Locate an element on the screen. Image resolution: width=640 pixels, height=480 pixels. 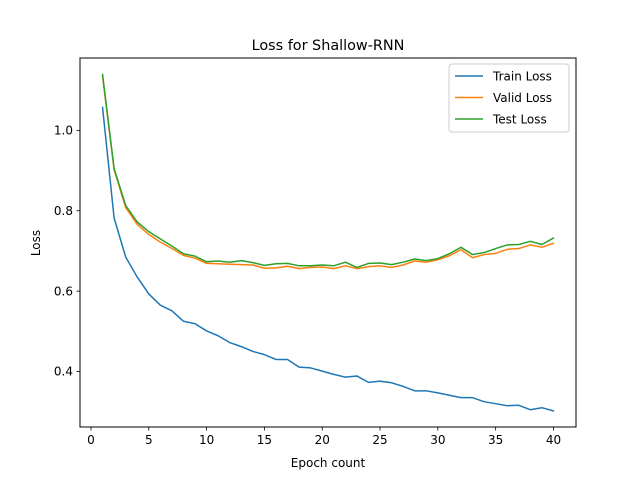
y-axis-label: Loss is located at coordinates (36, 243).